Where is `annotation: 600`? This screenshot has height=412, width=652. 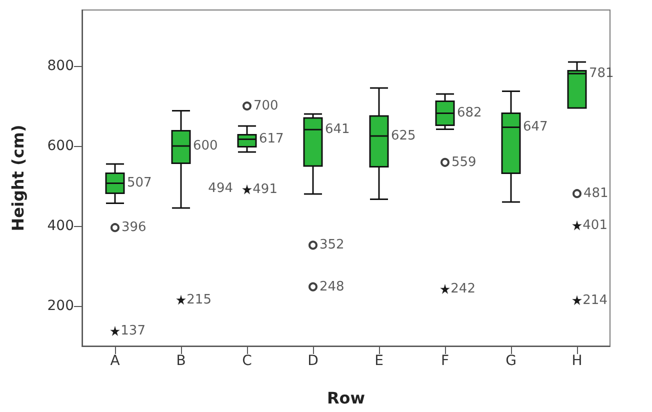 annotation: 600 is located at coordinates (205, 146).